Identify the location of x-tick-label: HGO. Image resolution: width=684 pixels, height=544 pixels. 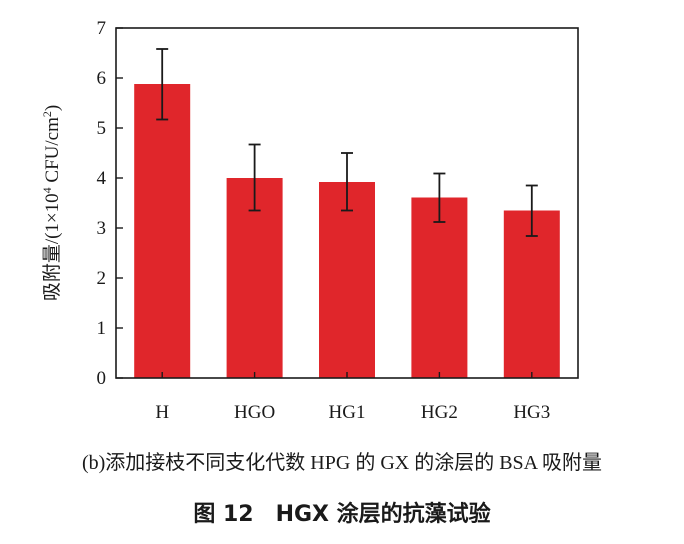
(254, 411).